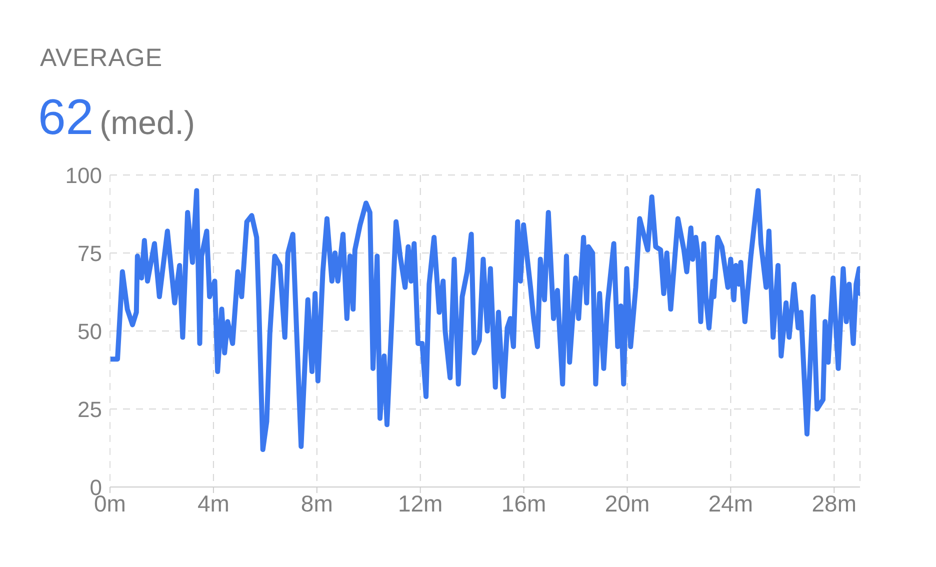 The width and height of the screenshot is (936, 567). Describe the element at coordinates (66, 117) in the screenshot. I see `chart-subtitle: 62` at that location.